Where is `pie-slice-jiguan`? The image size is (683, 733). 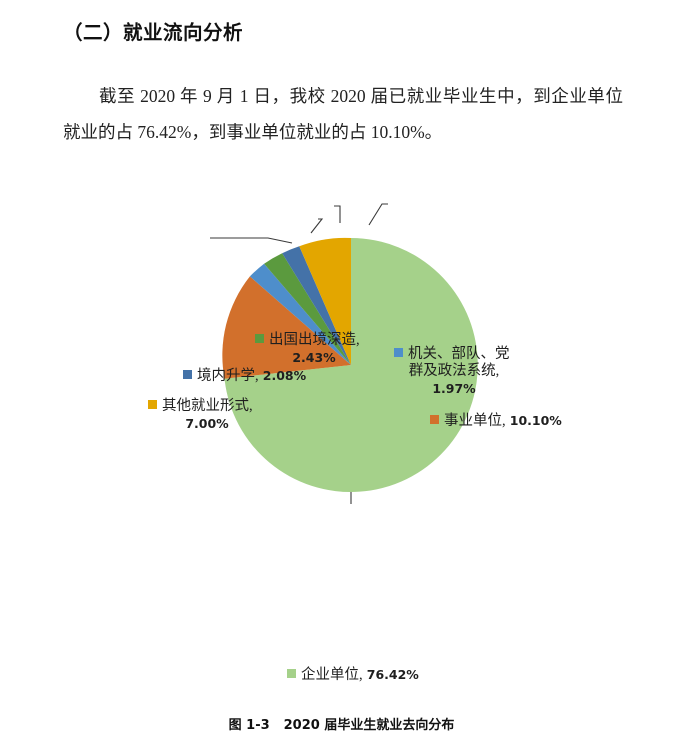 pie-slice-jiguan is located at coordinates (300, 314).